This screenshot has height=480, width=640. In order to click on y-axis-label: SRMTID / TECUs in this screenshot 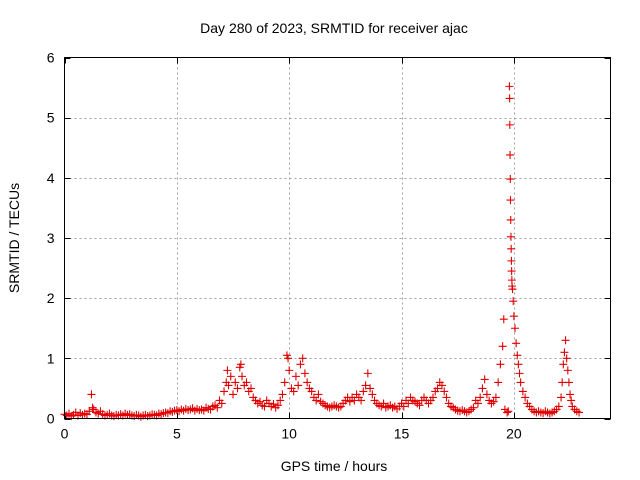, I will do `click(14, 238)`.